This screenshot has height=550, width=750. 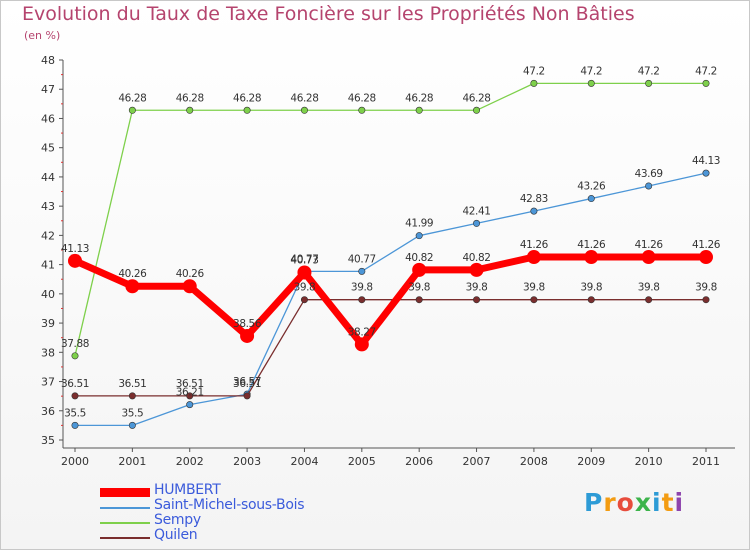 I want to click on data-label: 36.21, so click(x=190, y=393).